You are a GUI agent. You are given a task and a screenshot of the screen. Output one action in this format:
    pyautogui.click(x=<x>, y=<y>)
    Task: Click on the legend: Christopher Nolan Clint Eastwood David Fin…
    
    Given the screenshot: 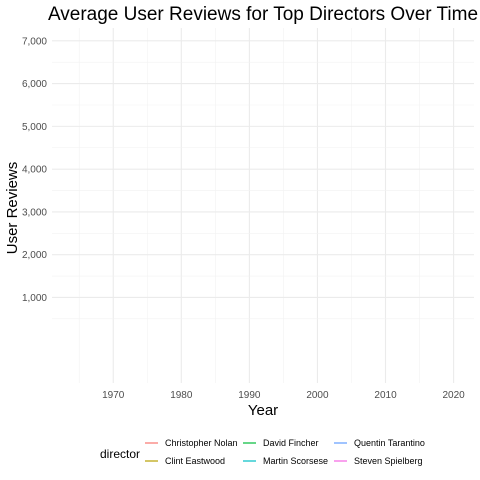 What is the action you would take?
    pyautogui.click(x=285, y=452)
    